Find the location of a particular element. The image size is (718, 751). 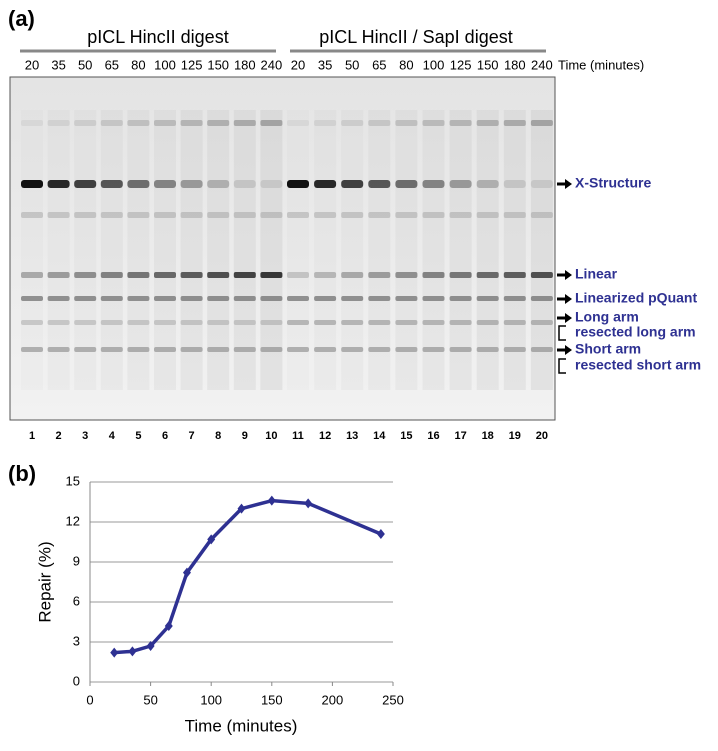

lane-number: 20 is located at coordinates (542, 436).